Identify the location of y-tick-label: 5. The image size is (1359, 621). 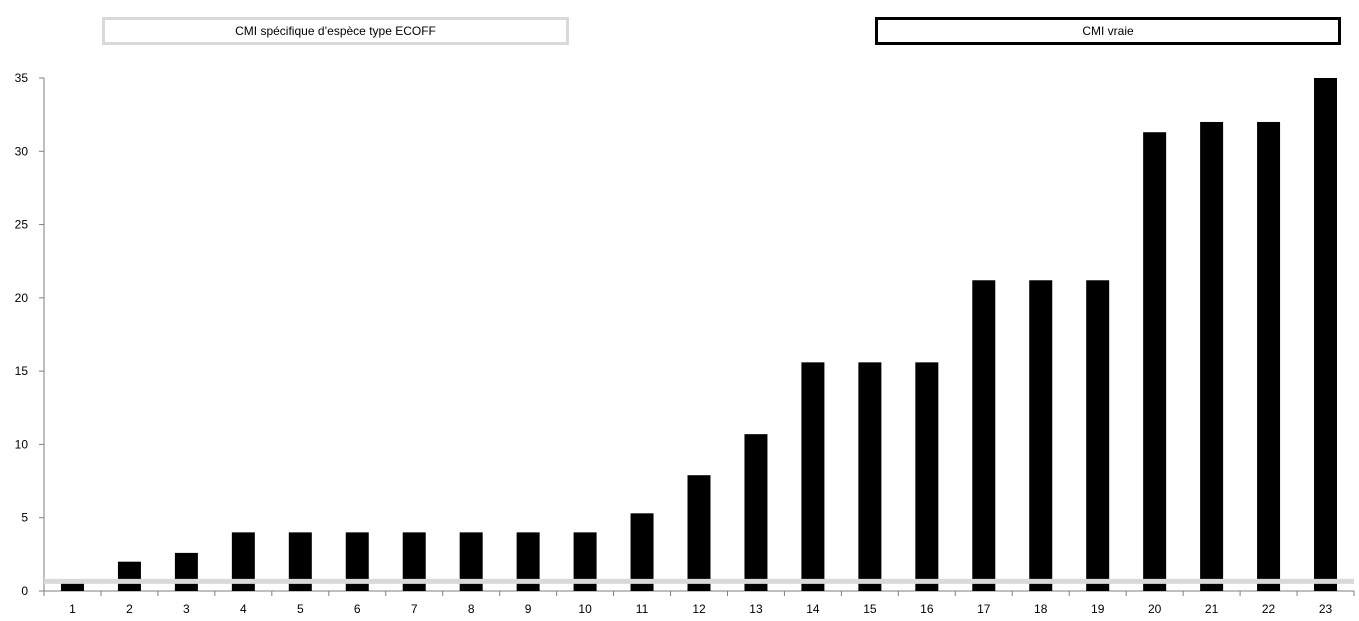
(24, 518).